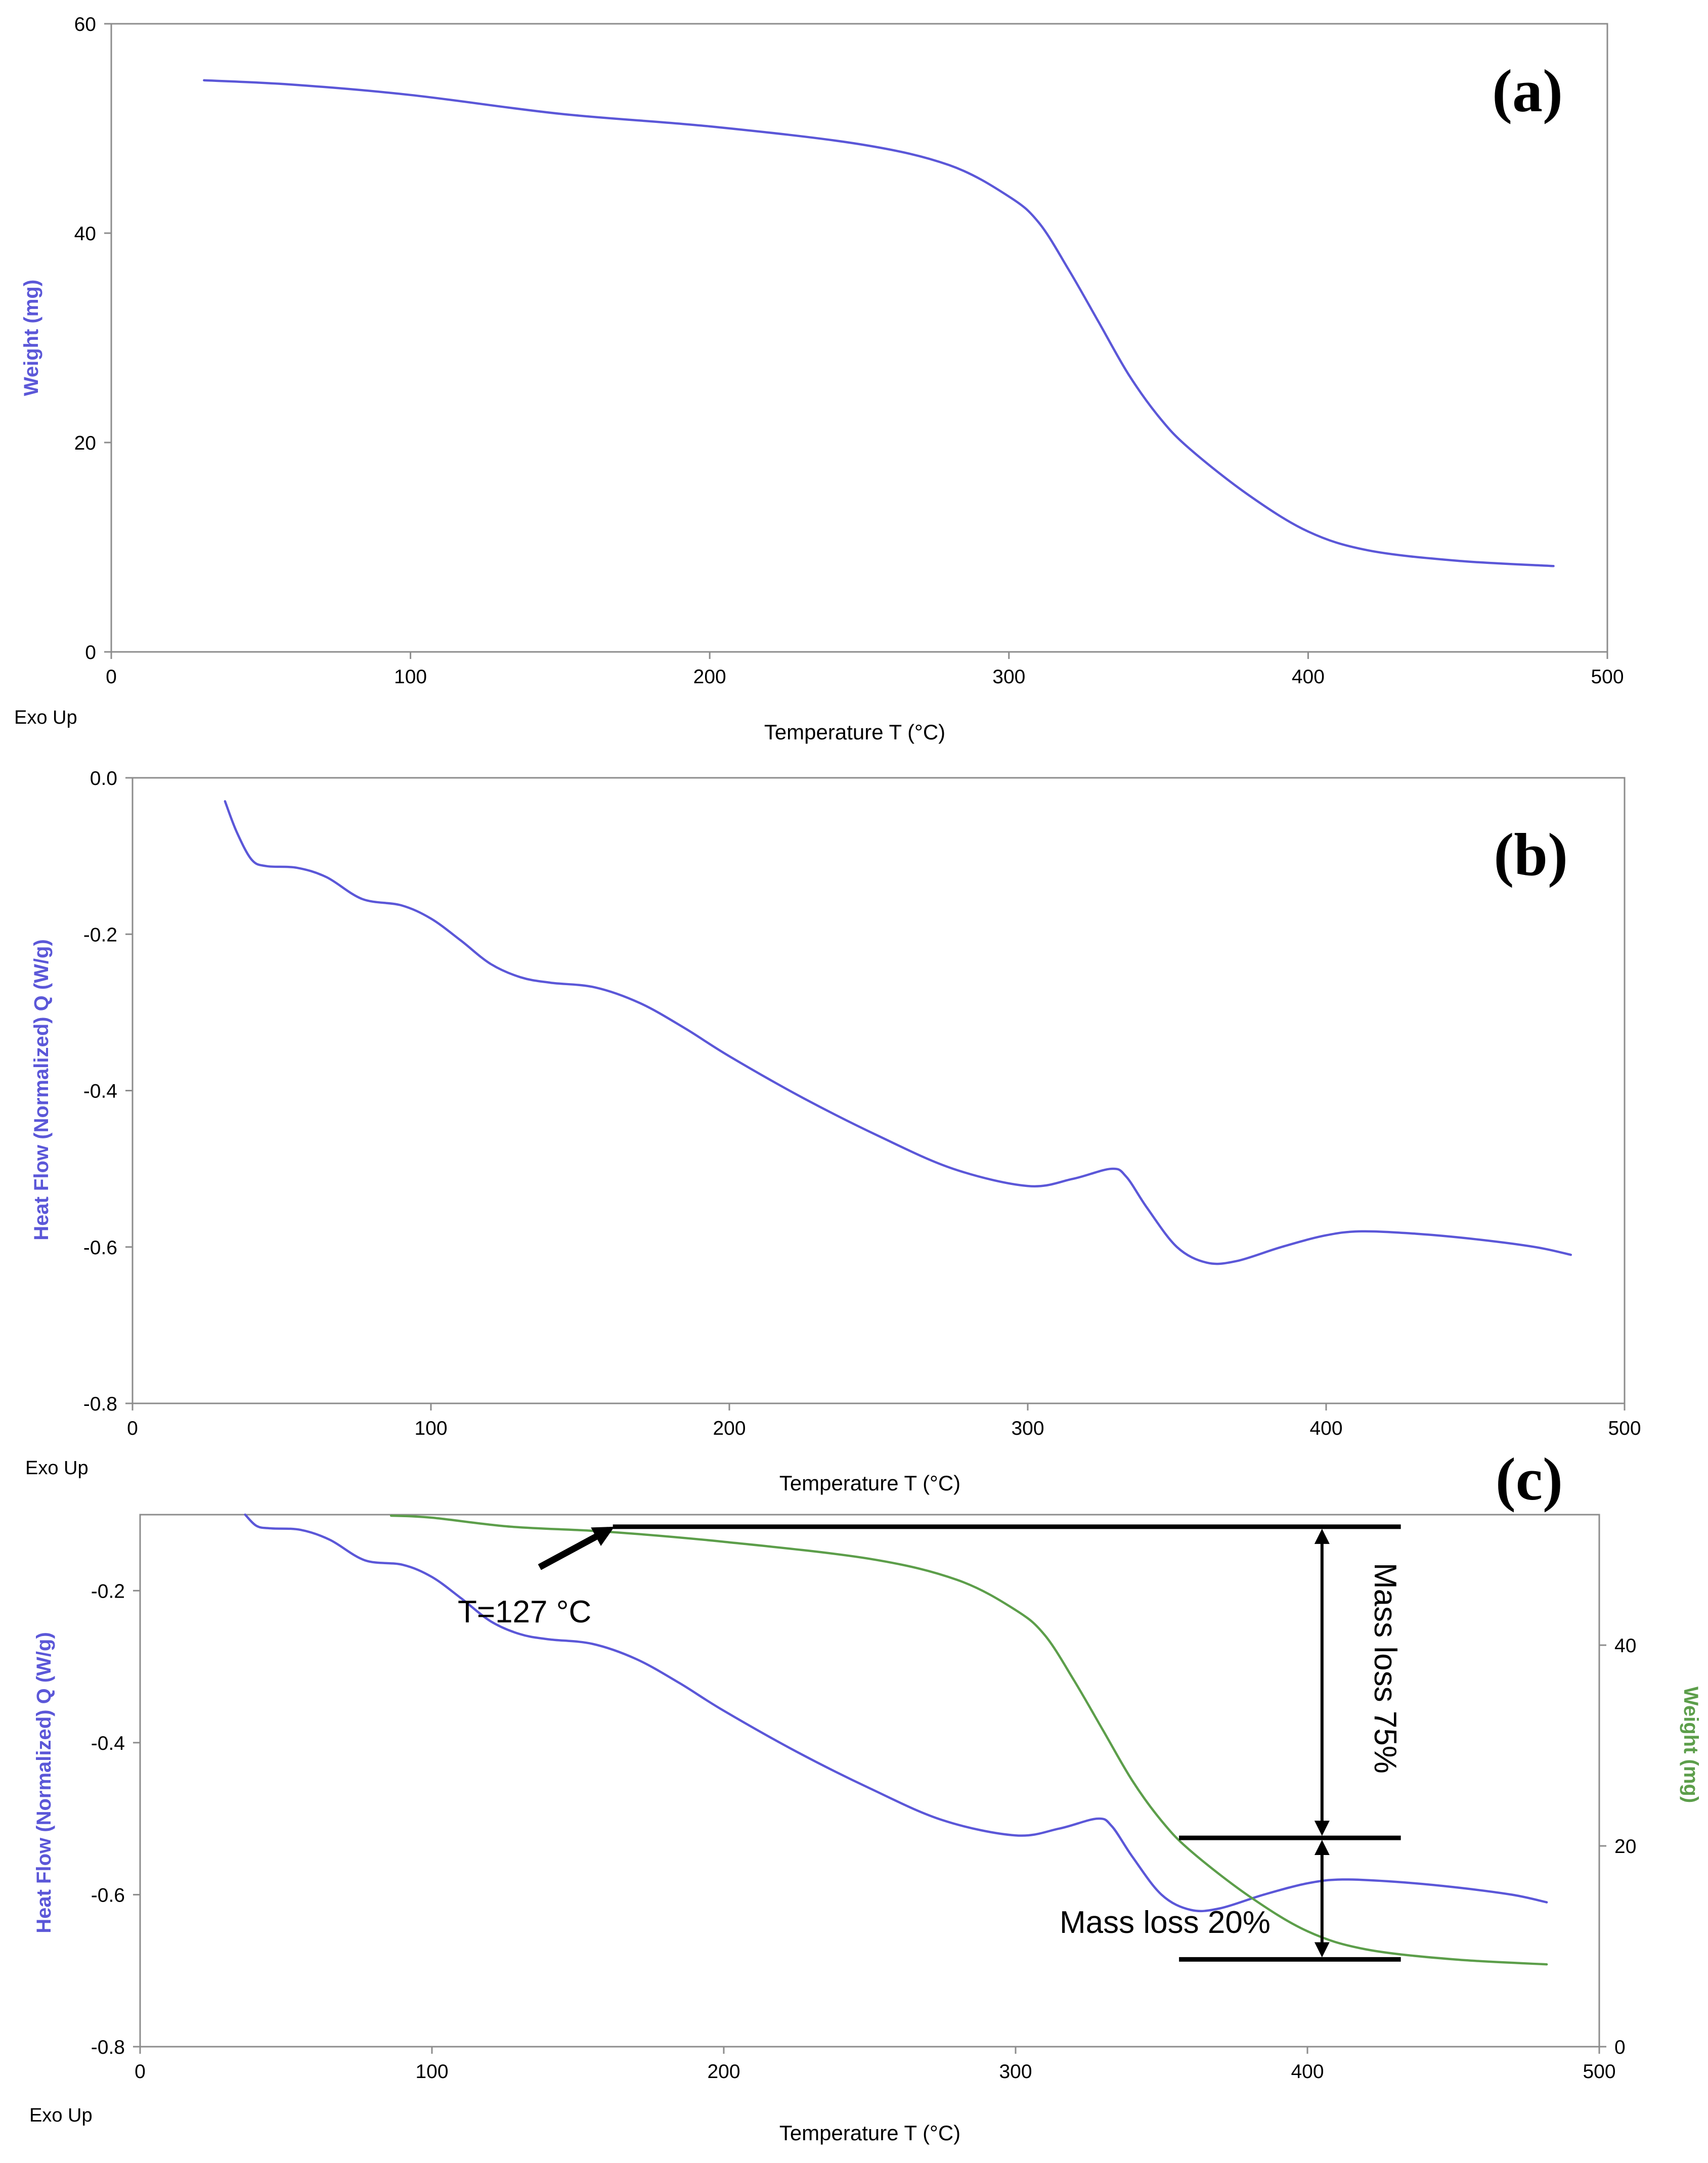 The width and height of the screenshot is (1708, 2163). What do you see at coordinates (869, 1483) in the screenshot?
I see `x-axis-label-b: Temperature T (°C)` at bounding box center [869, 1483].